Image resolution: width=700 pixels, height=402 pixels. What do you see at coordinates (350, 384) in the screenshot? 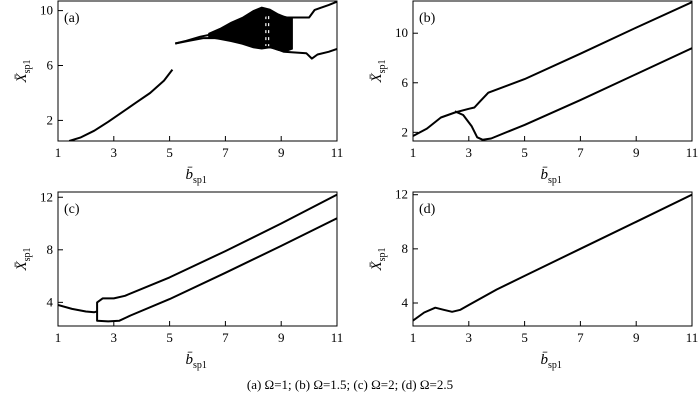
I see `figure-caption: (a) Ω=1; (b) Ω=1.5; (c) Ω=2; (d) Ω=2.5` at bounding box center [350, 384].